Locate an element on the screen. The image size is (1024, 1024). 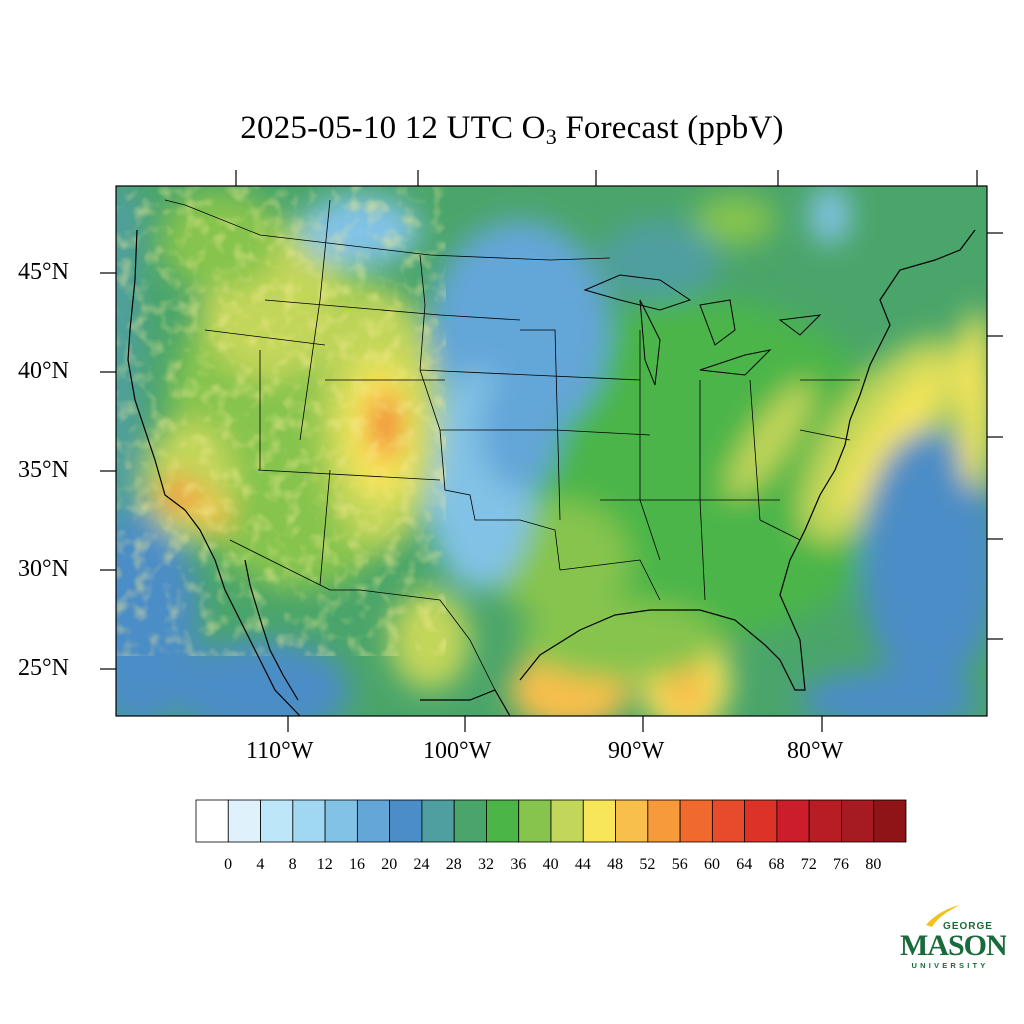
great-lakes is located at coordinates (702, 330).